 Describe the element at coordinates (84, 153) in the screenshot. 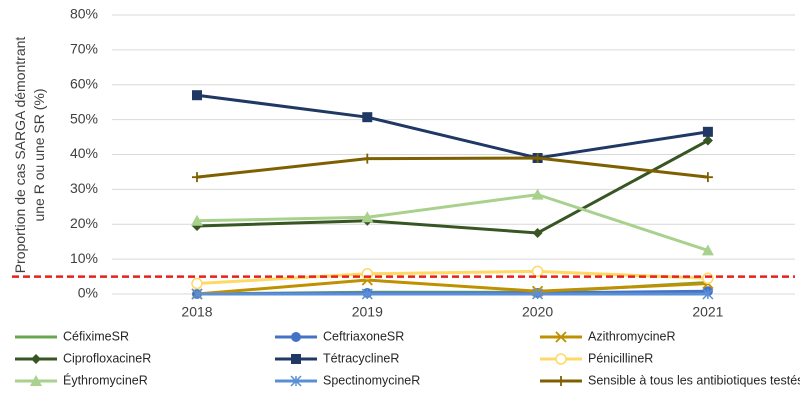

I see `y-tick-label: 40%` at that location.